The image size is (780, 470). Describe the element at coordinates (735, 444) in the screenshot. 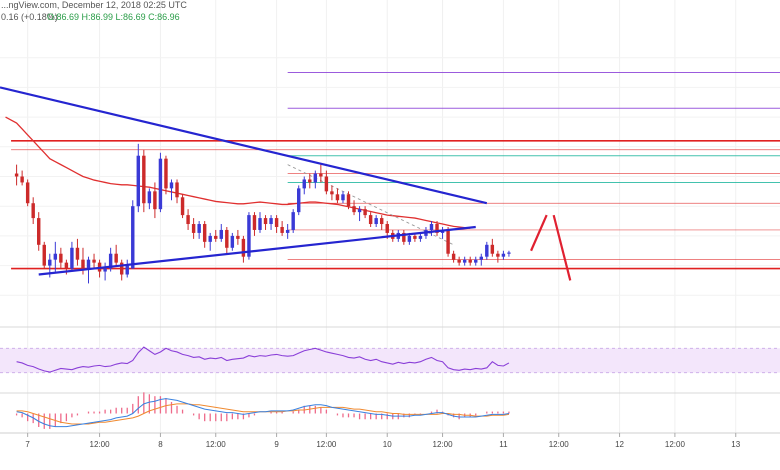

I see `time-axis-label: 13` at that location.